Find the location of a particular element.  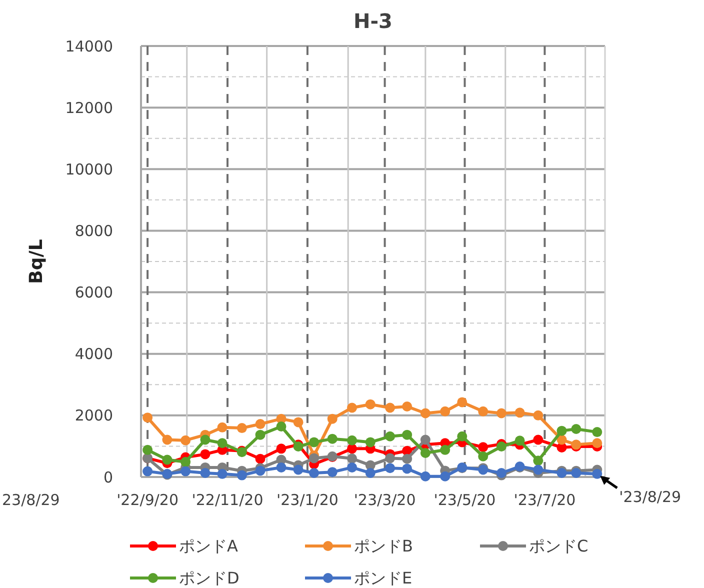

x-tick-label: '22/11/20 is located at coordinates (228, 500).